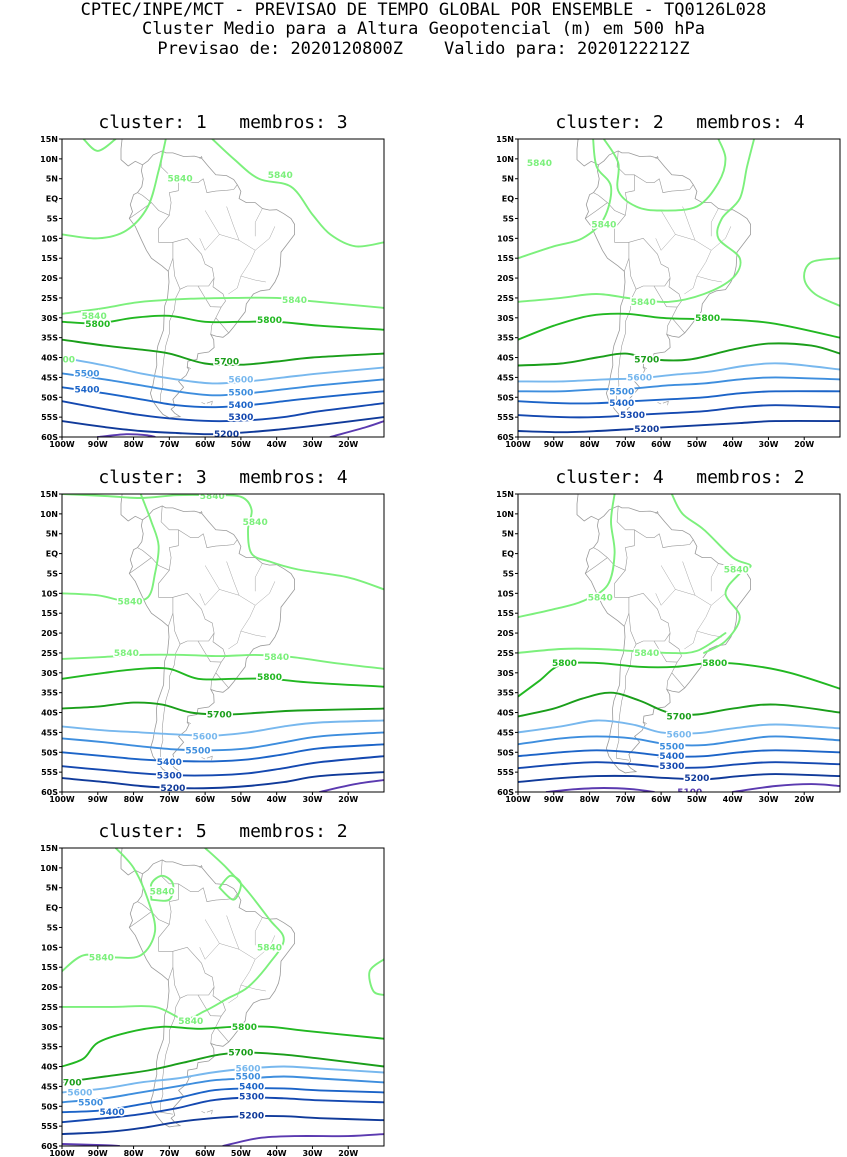  I want to click on lon-tick-label: 70W, so click(625, 799).